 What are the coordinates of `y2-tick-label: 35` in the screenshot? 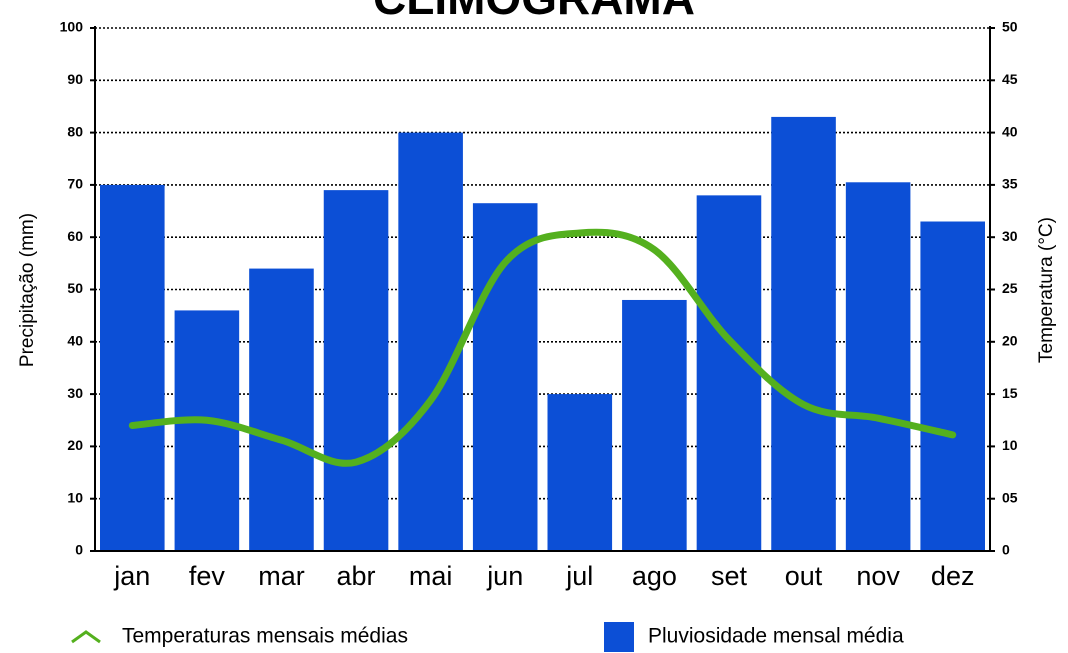 It's located at (1010, 184).